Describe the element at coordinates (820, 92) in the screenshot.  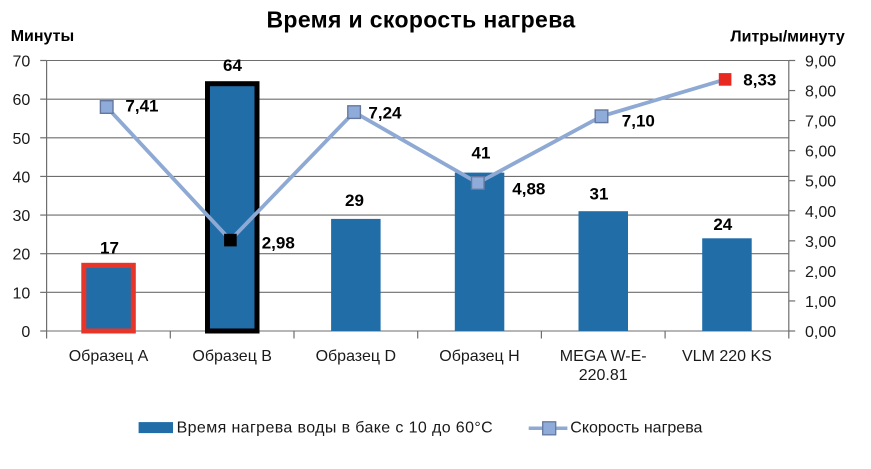
I see `svg-text: 8,00` at that location.